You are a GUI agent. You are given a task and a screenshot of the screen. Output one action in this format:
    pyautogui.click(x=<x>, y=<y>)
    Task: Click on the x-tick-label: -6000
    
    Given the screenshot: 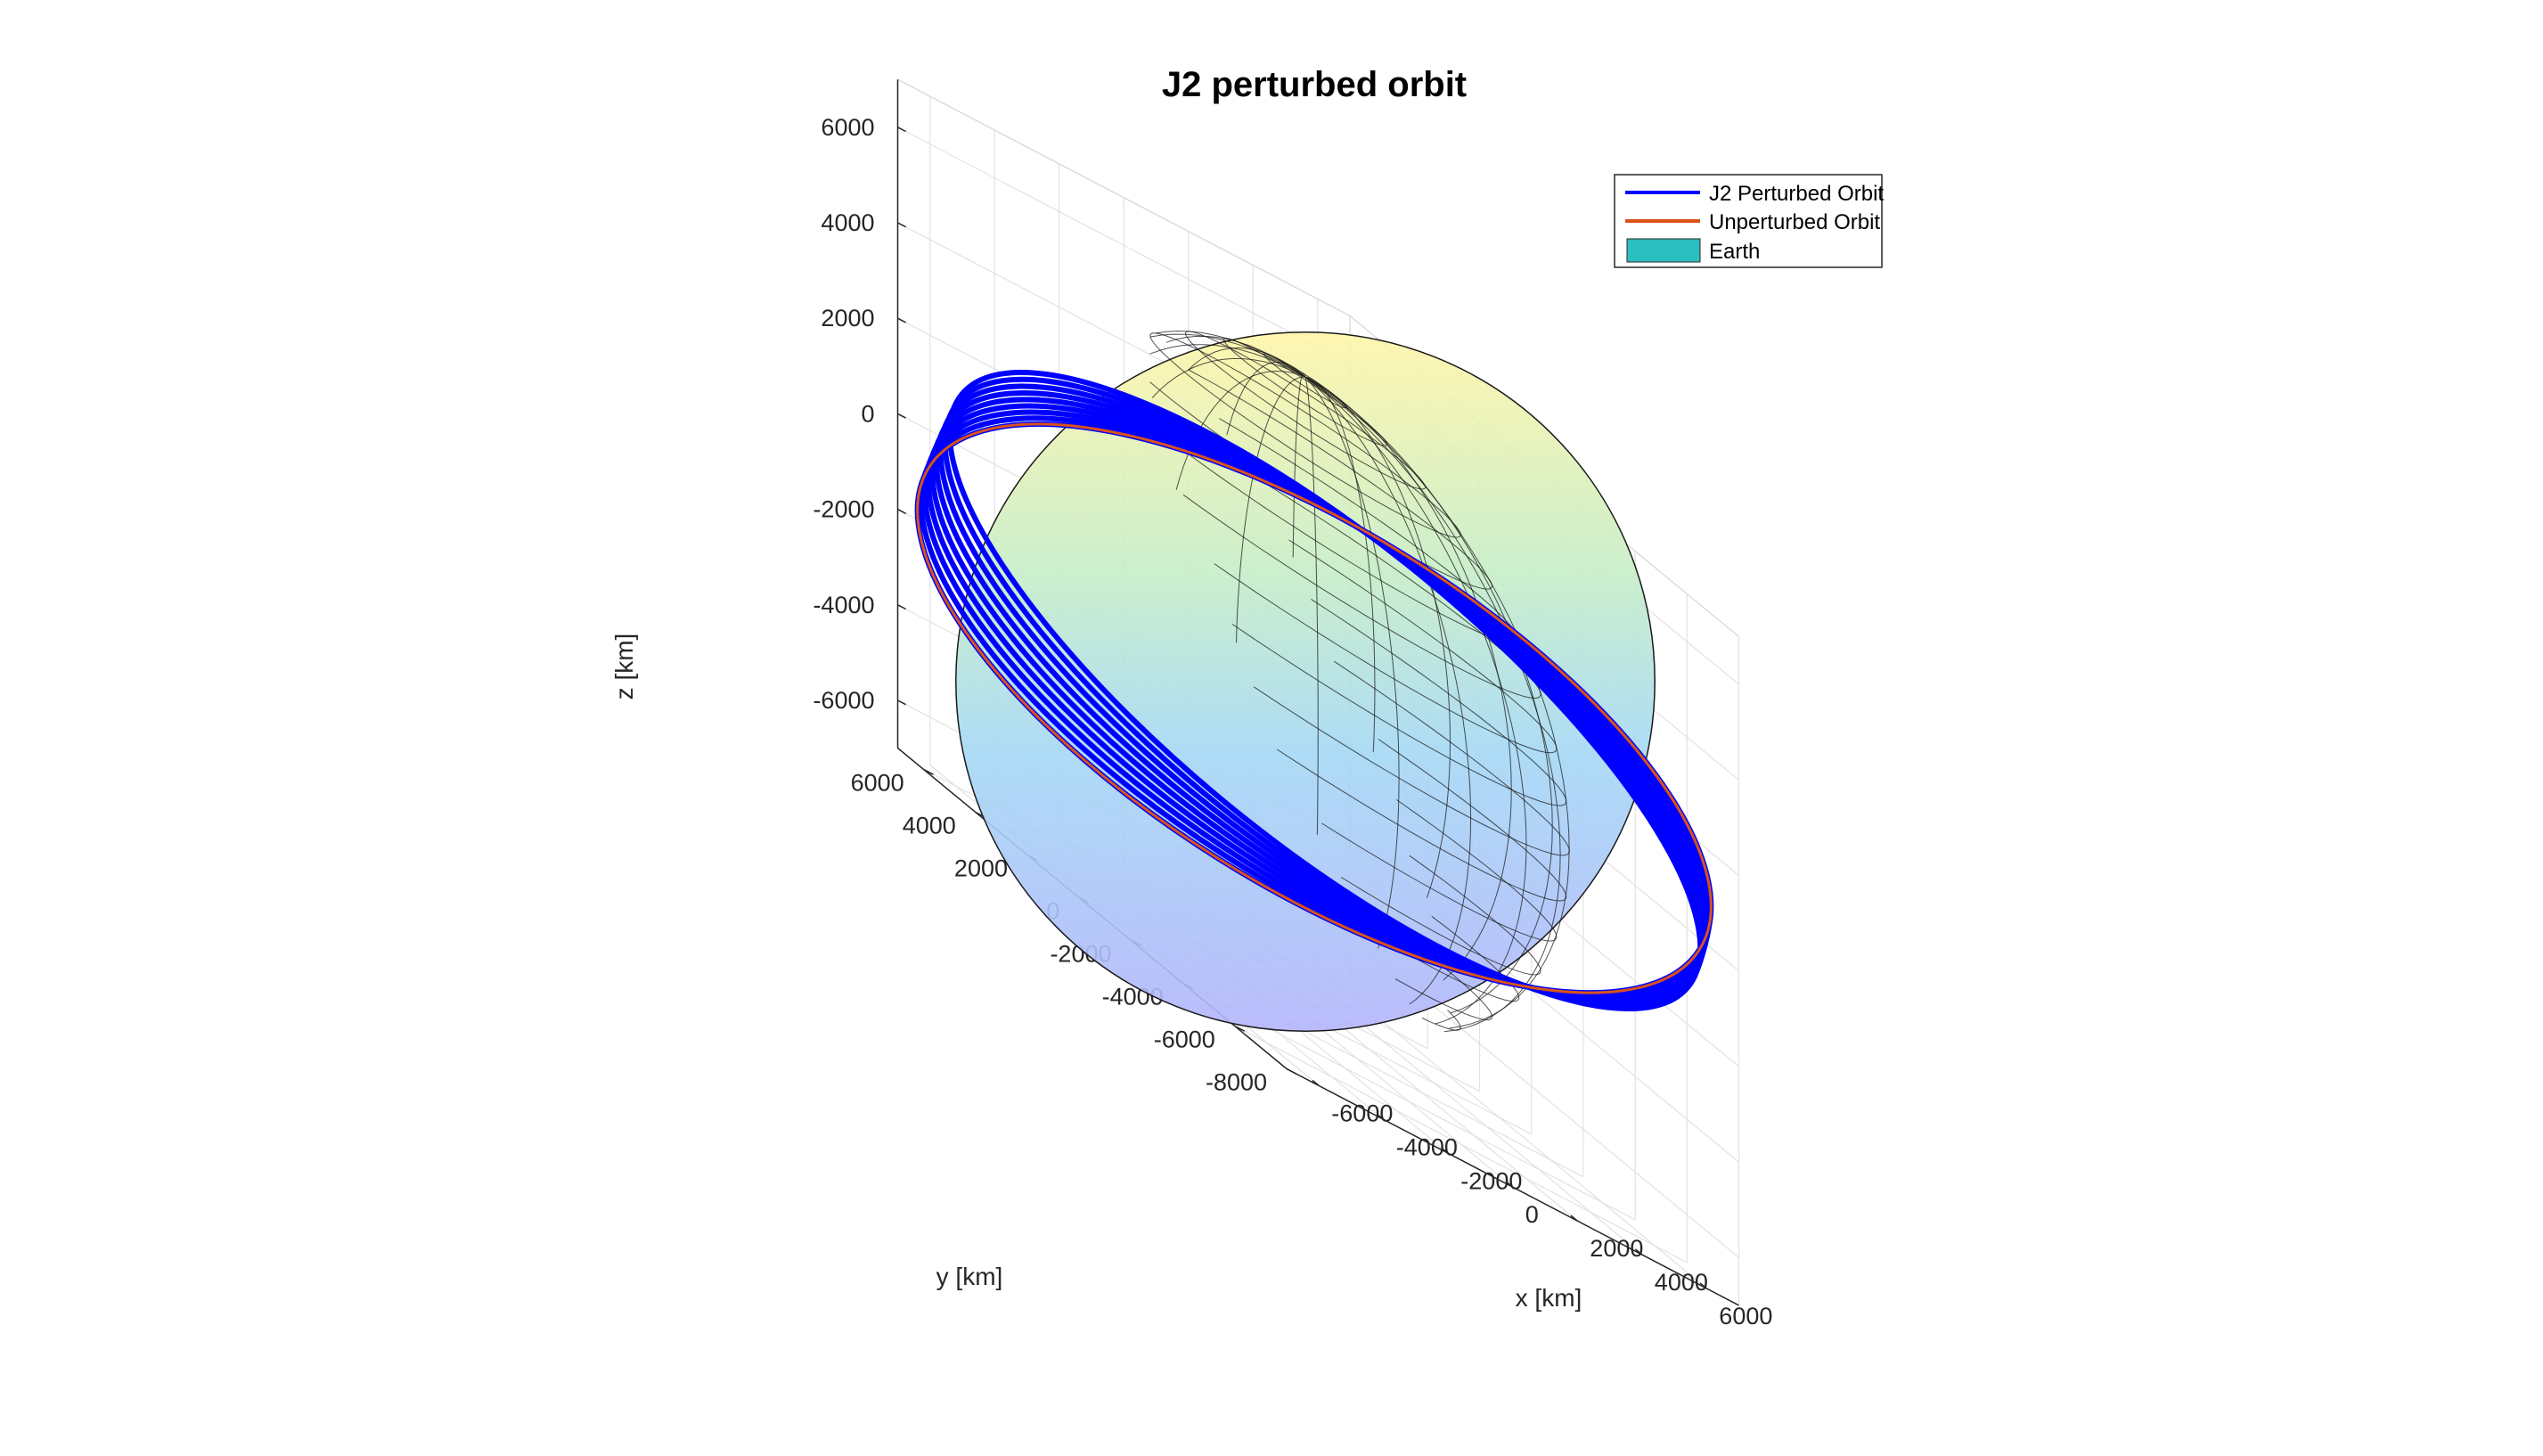 What is the action you would take?
    pyautogui.click(x=1362, y=1113)
    